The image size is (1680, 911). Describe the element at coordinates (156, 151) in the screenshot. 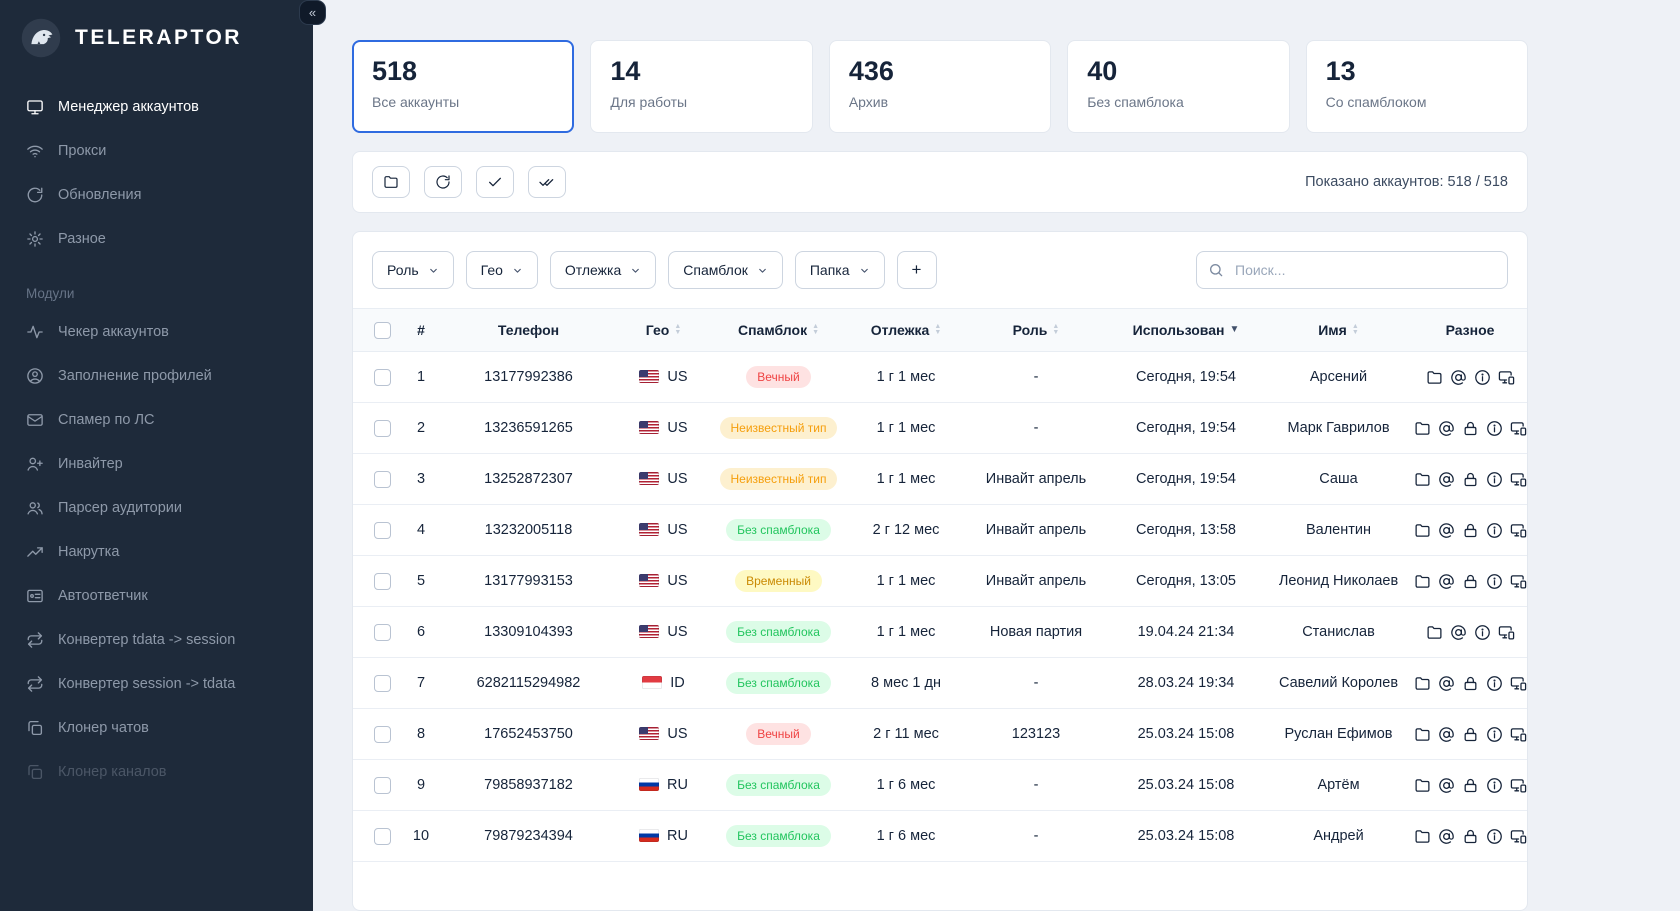

I see `sidebar-item: Прокси` at that location.